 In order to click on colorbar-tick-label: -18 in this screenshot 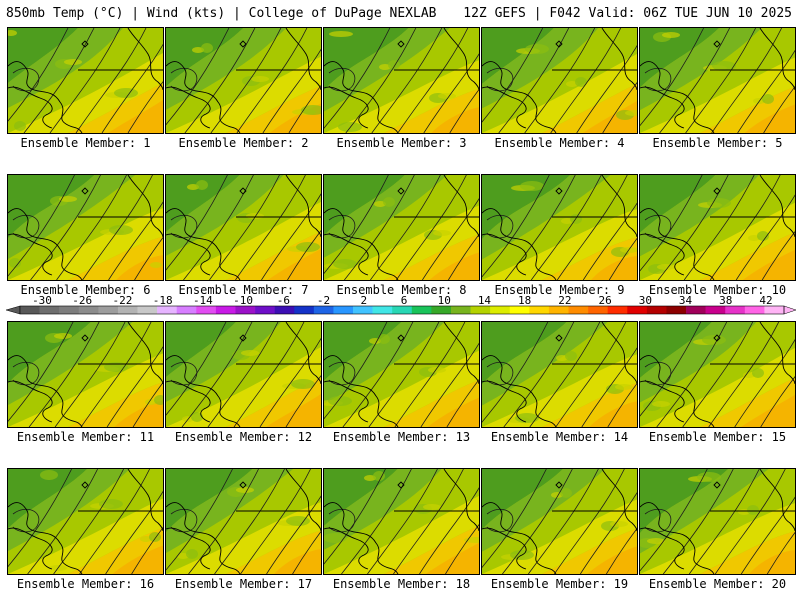, I will do `click(163, 301)`.